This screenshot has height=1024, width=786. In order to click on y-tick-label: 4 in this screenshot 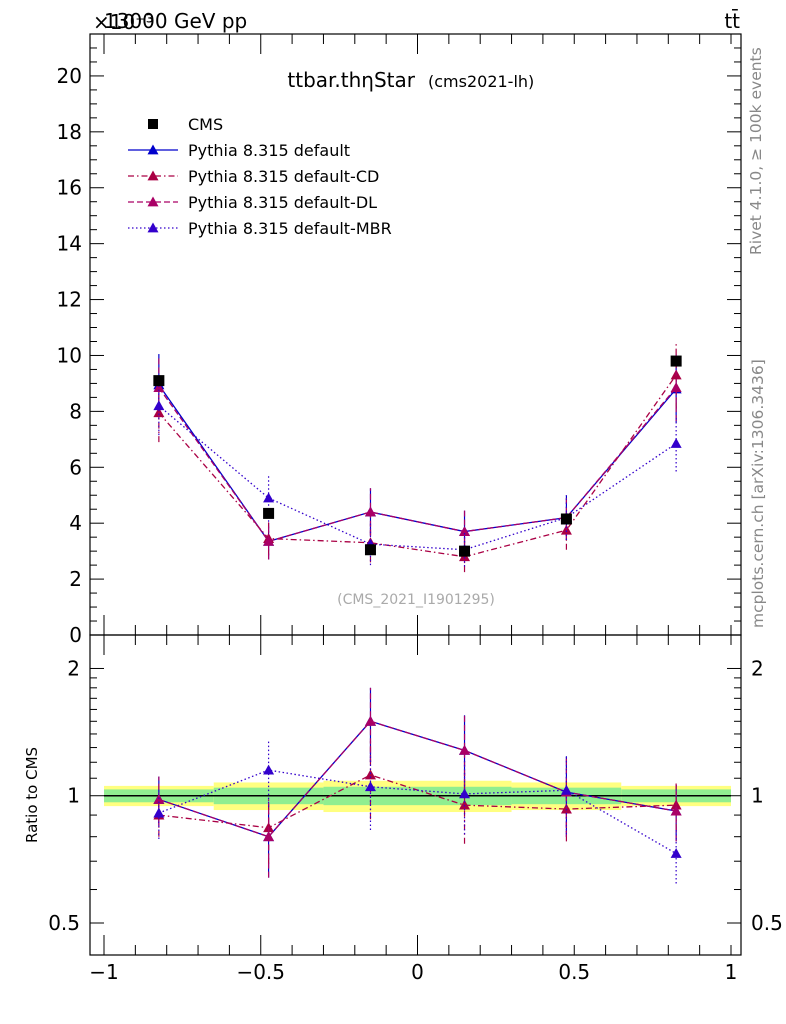, I will do `click(75, 523)`.